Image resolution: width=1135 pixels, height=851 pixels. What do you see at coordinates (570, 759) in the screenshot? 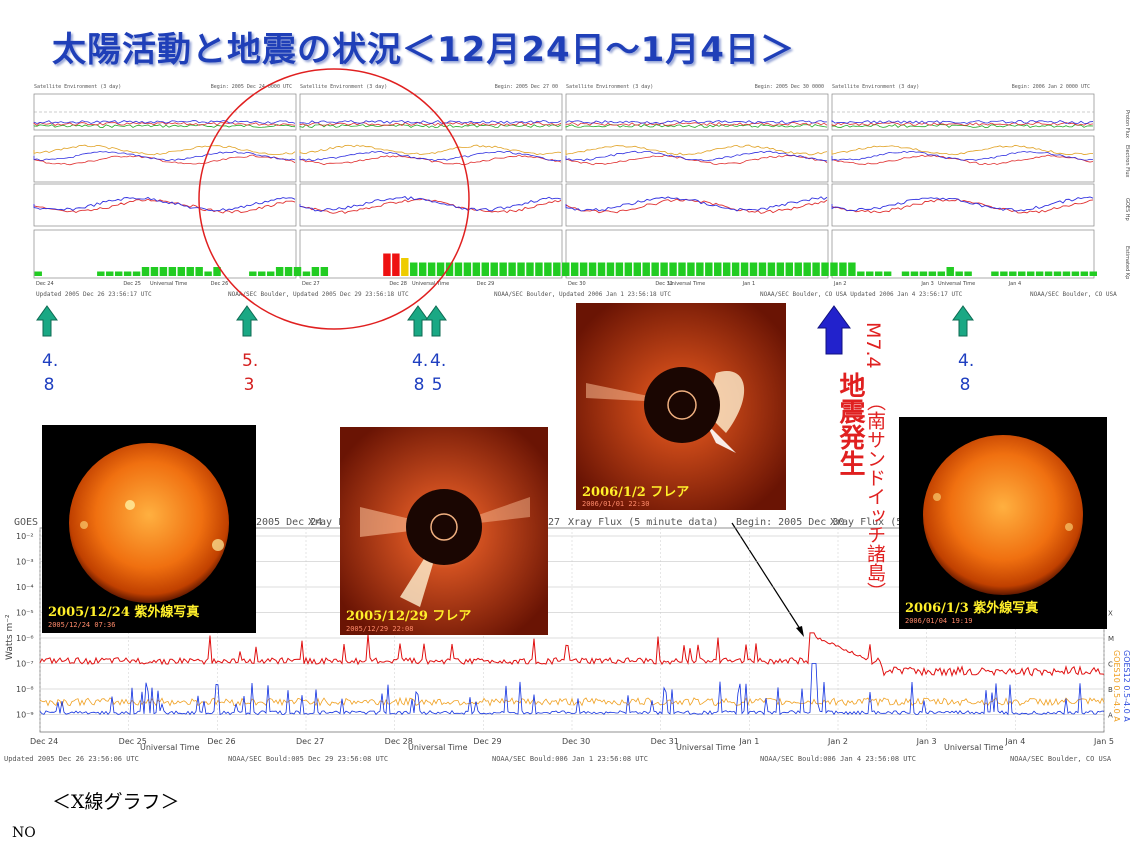
I see `xray-footer: NOAA/SEC Bould:006 Jan 1 23:56:08 UTC` at bounding box center [570, 759].